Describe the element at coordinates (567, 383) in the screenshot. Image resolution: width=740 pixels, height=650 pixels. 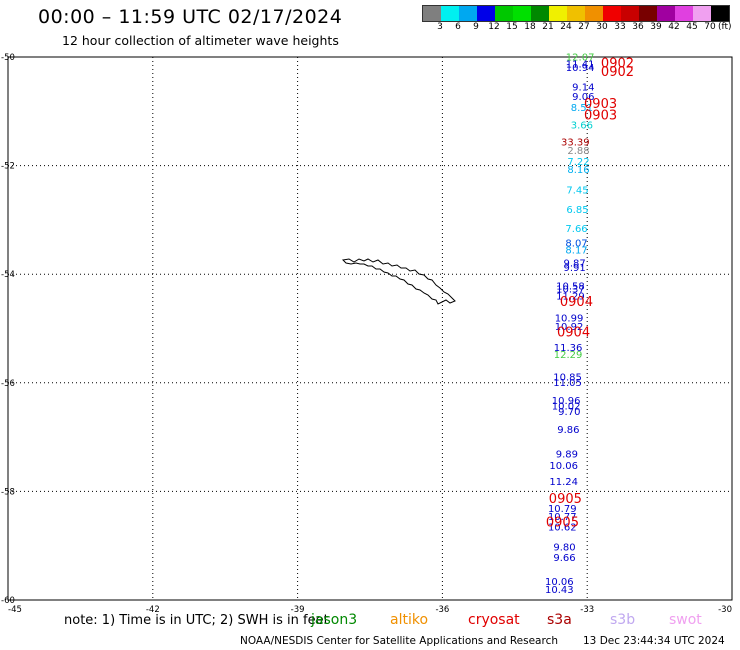
I see `wave-height-value: 11.05` at that location.